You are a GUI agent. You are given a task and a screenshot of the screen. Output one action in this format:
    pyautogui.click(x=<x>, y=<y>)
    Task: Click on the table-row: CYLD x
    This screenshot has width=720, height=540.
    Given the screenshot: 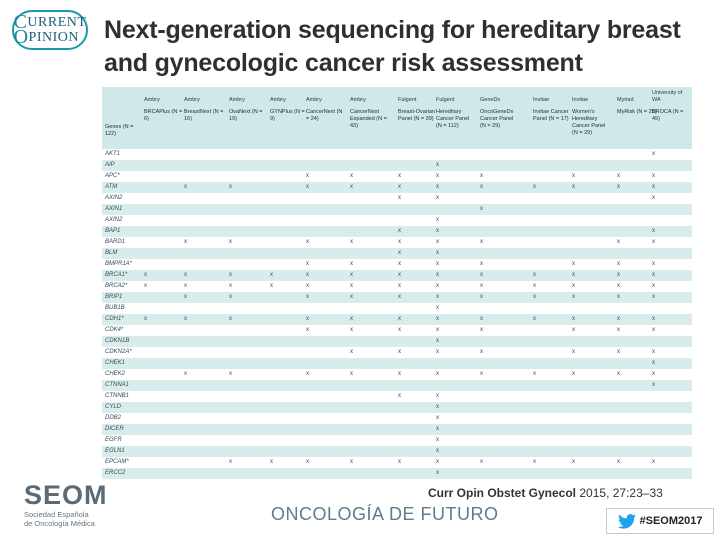 What is the action you would take?
    pyautogui.click(x=397, y=407)
    